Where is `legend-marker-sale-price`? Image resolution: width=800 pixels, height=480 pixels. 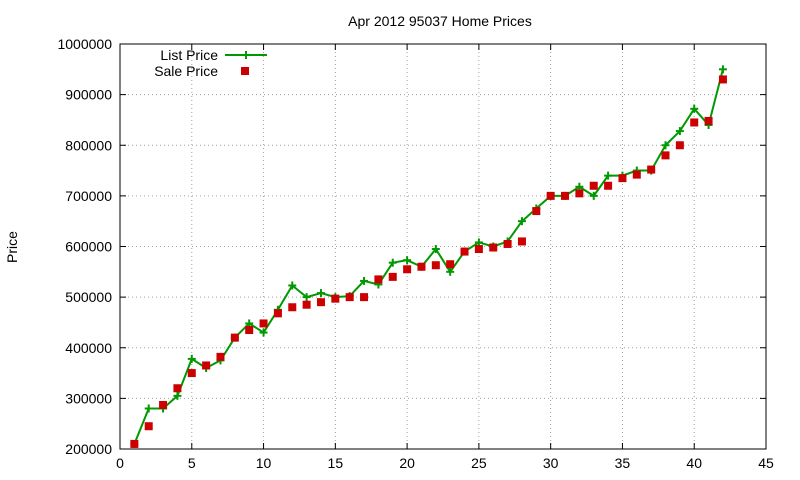
legend-marker-sale-price is located at coordinates (245, 71).